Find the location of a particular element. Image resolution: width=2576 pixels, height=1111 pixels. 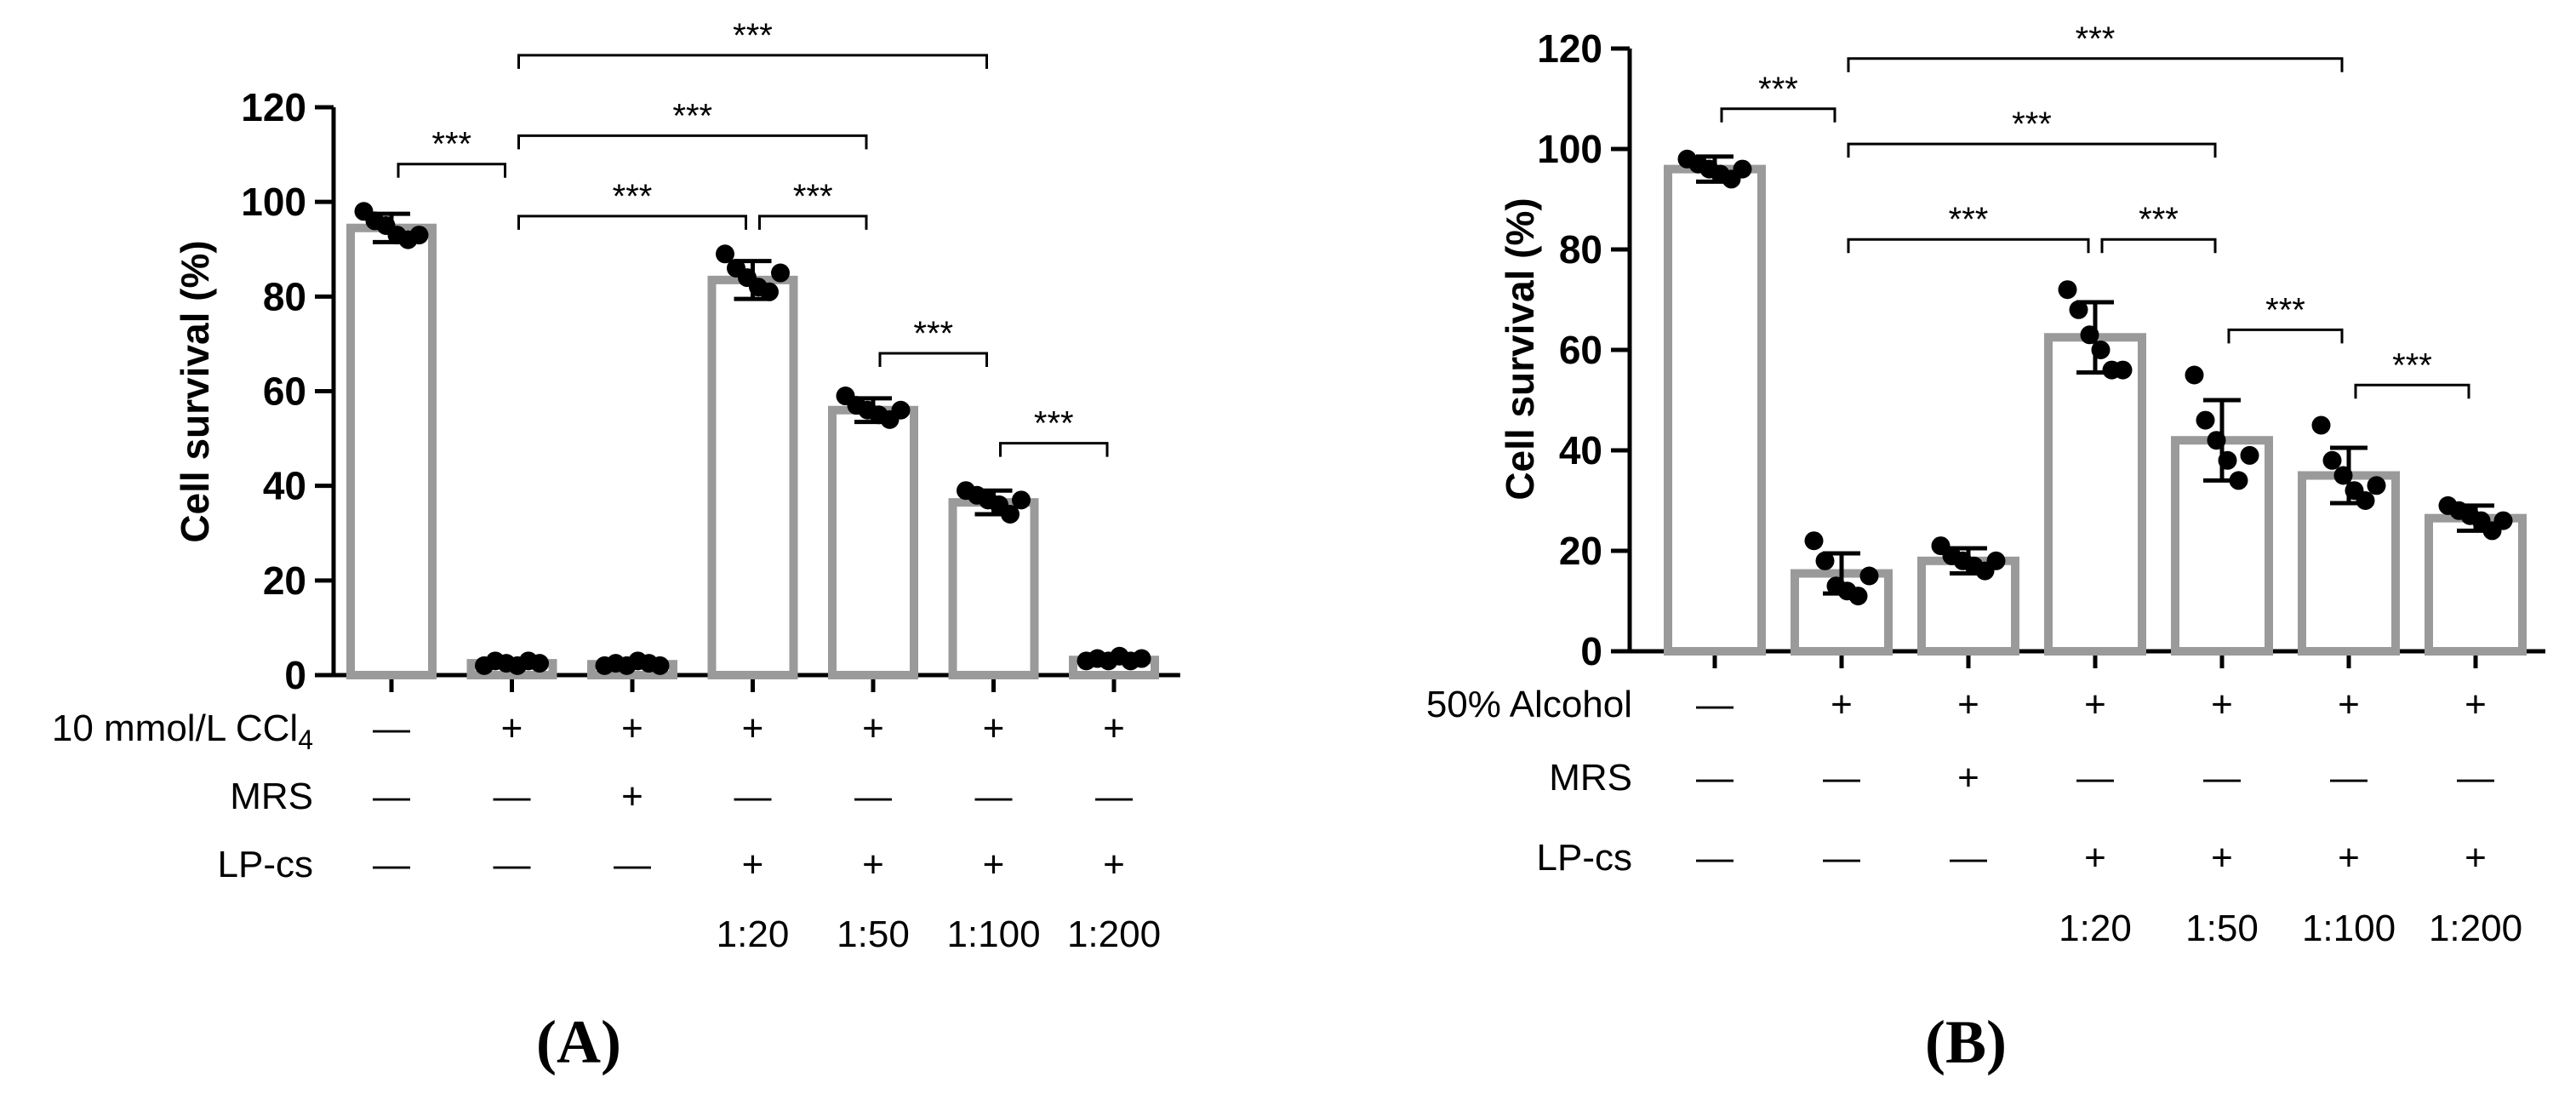

panel-label: (A) is located at coordinates (578, 1042).